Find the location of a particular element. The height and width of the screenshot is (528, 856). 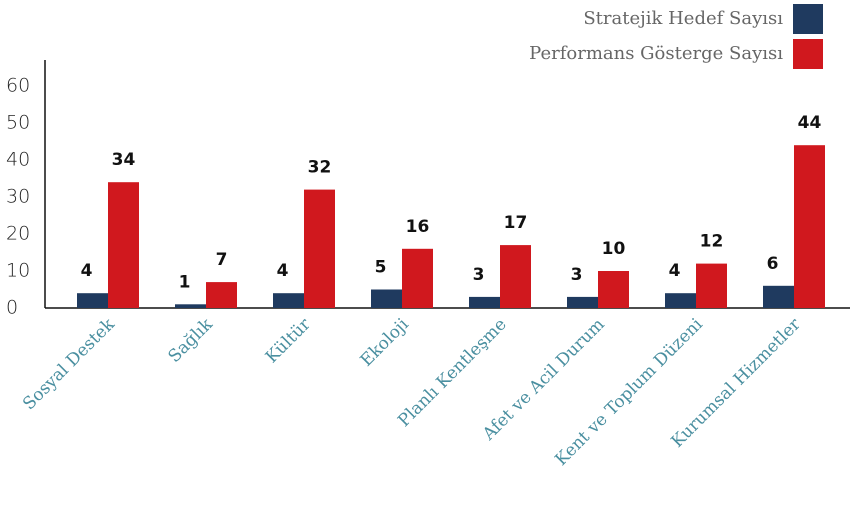

x-tick-label: Sağlık is located at coordinates (191, 340).